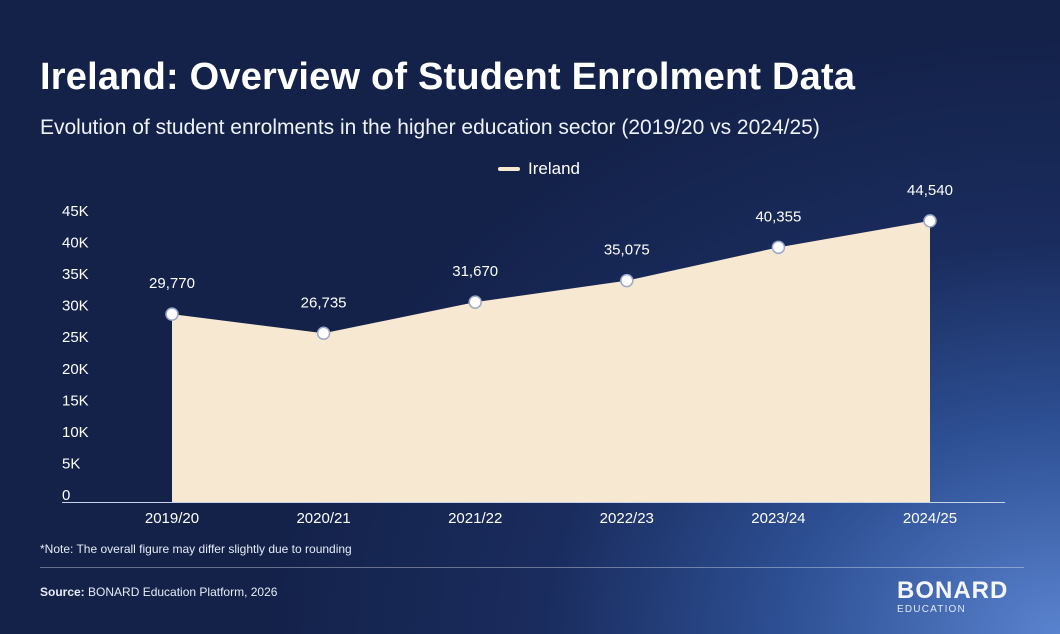  What do you see at coordinates (930, 518) in the screenshot?
I see `x-tick-label: 2024/25` at bounding box center [930, 518].